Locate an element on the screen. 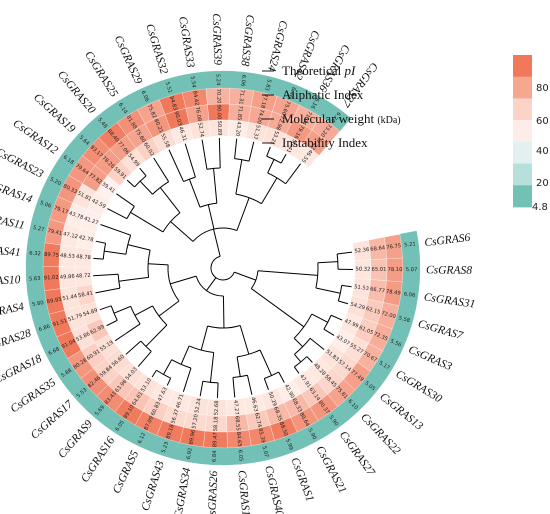 The height and width of the screenshot is (514, 550). gene-label: CsGRAS12 is located at coordinates (36, 137).